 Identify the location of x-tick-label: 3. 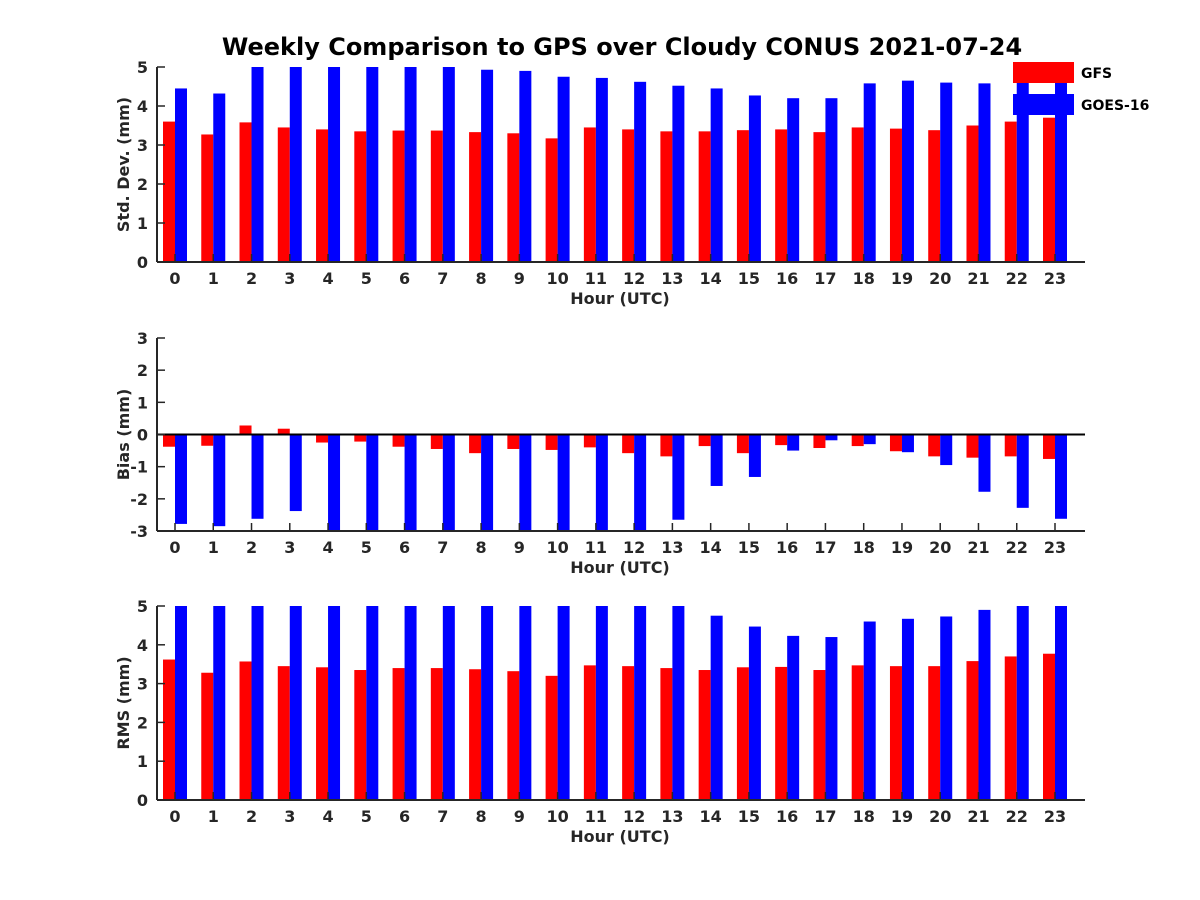
(289, 547).